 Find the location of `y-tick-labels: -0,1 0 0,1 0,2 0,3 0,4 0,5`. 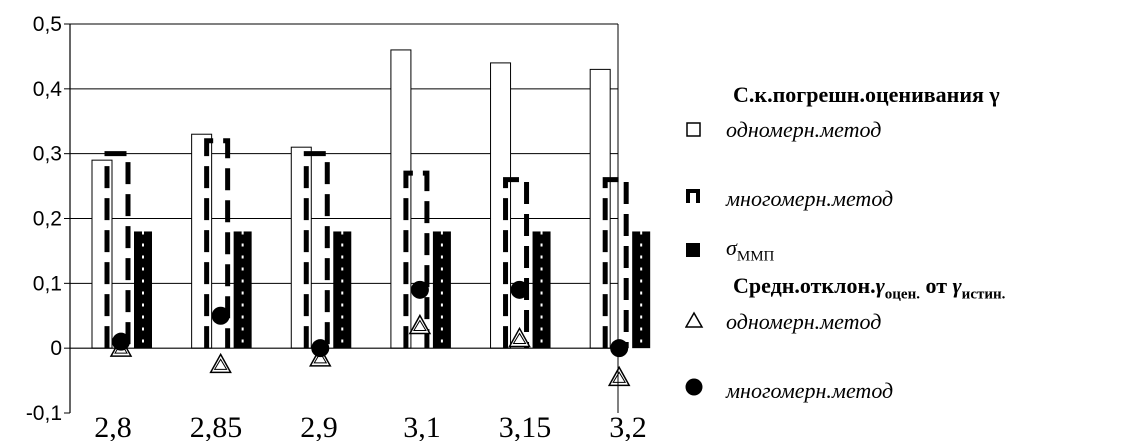

y-tick-labels: -0,1 0 0,1 0,2 0,3 0,4 0,5 is located at coordinates (44, 219).